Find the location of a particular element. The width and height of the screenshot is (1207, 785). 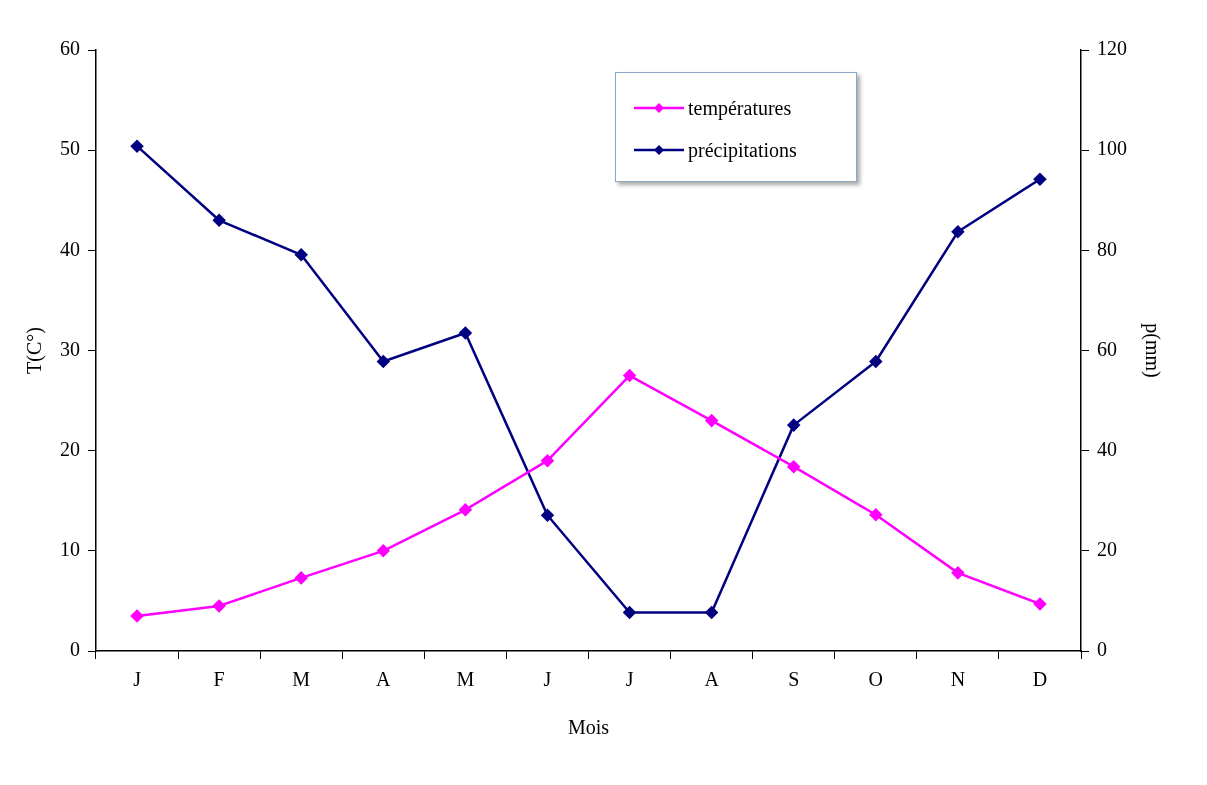

y-tick-label: 50 is located at coordinates (70, 148).